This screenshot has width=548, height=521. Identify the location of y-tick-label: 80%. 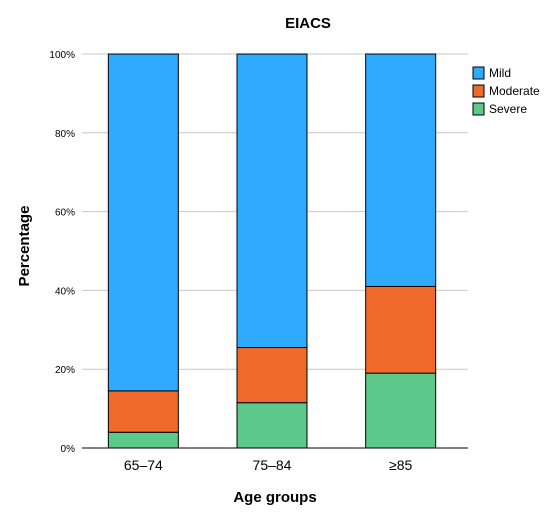
(65, 134).